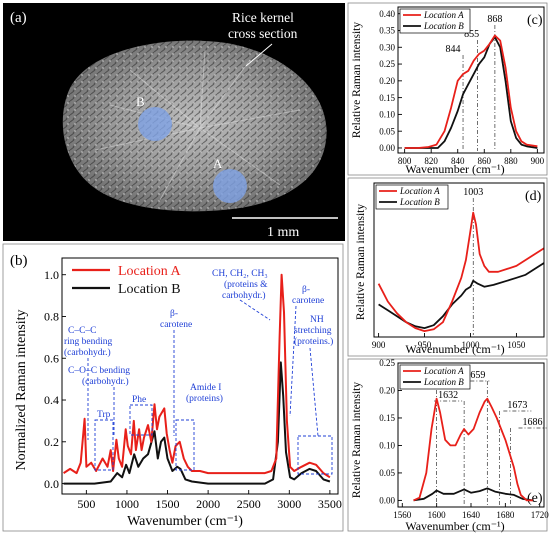 The image size is (550, 534). I want to click on panel-c-legend-box, so click(435, 21).